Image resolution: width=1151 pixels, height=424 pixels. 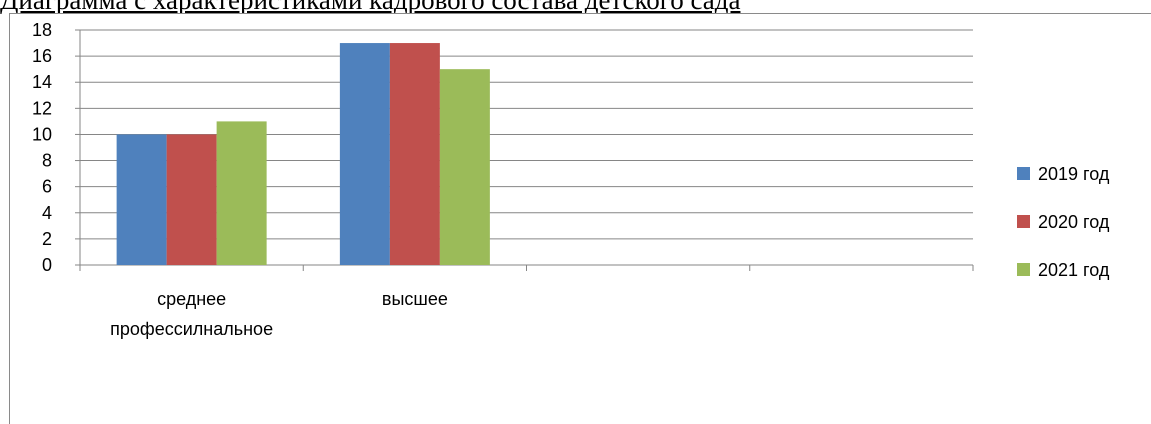 I want to click on y-tick-label: 0, so click(x=47, y=265).